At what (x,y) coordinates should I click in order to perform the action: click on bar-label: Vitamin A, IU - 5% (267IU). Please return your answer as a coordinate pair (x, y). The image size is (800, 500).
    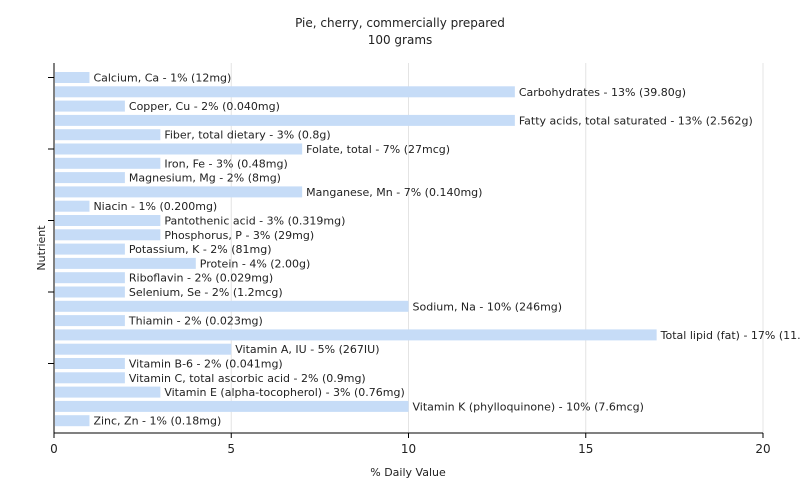
    Looking at the image, I should click on (307, 349).